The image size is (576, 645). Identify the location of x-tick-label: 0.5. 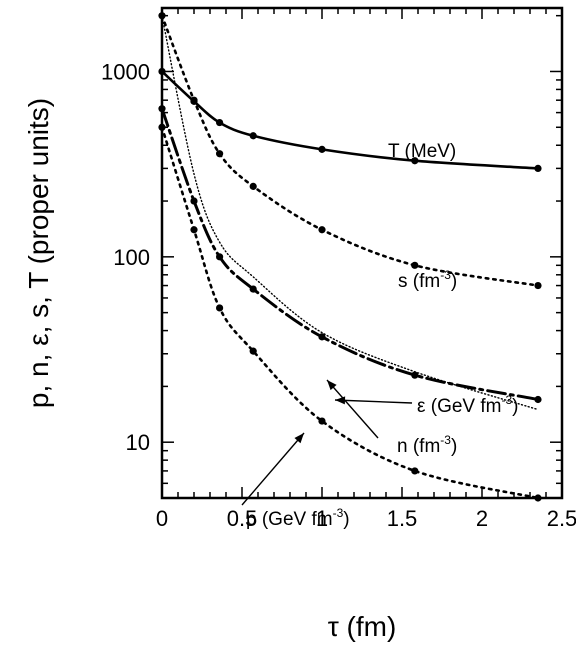
(242, 518).